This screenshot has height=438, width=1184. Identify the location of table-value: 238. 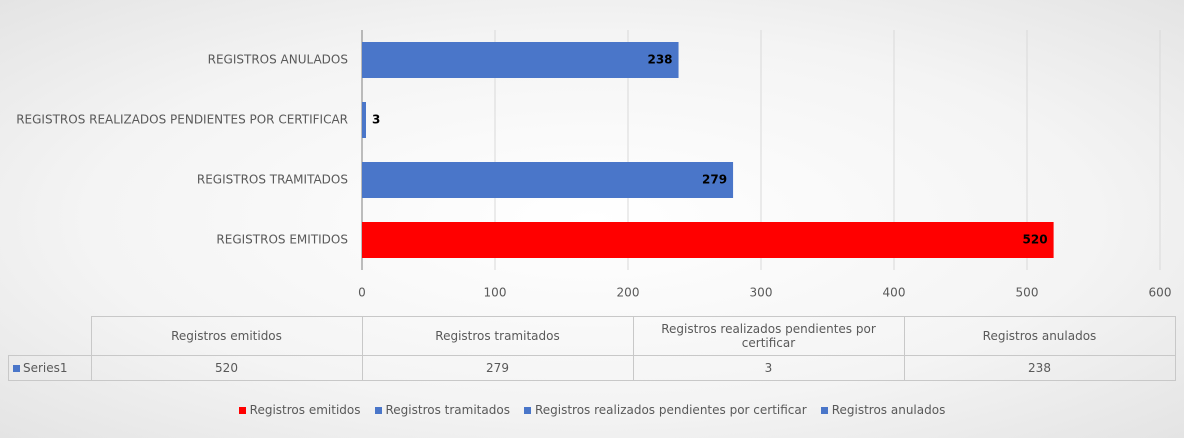
(1039, 367).